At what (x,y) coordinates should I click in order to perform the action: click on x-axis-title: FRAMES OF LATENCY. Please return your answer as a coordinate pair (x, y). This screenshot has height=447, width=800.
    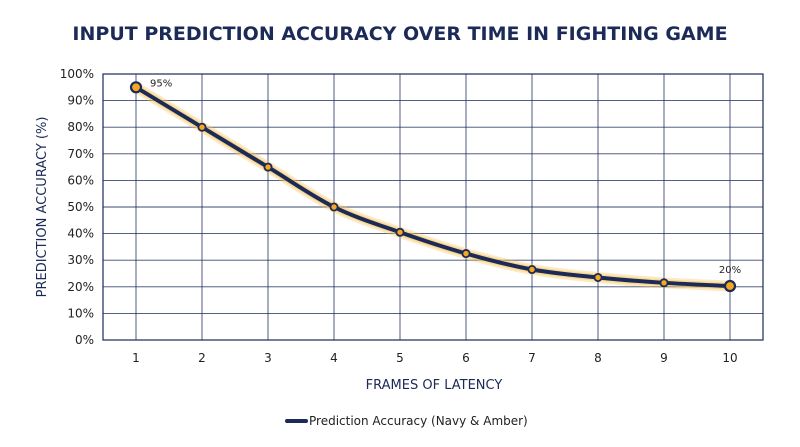
    Looking at the image, I should click on (434, 385).